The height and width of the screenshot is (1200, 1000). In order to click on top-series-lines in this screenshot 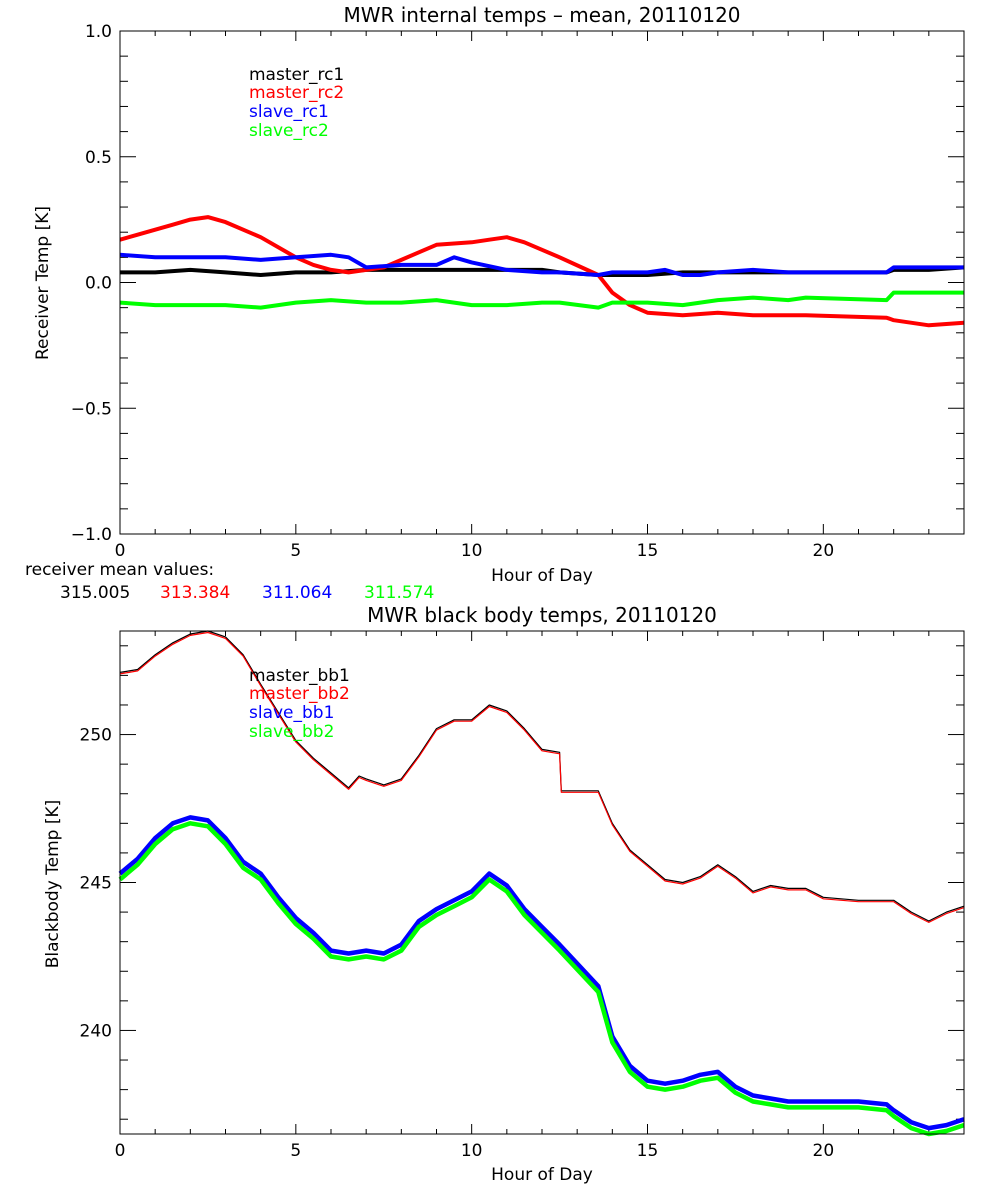, I will do `click(542, 271)`.